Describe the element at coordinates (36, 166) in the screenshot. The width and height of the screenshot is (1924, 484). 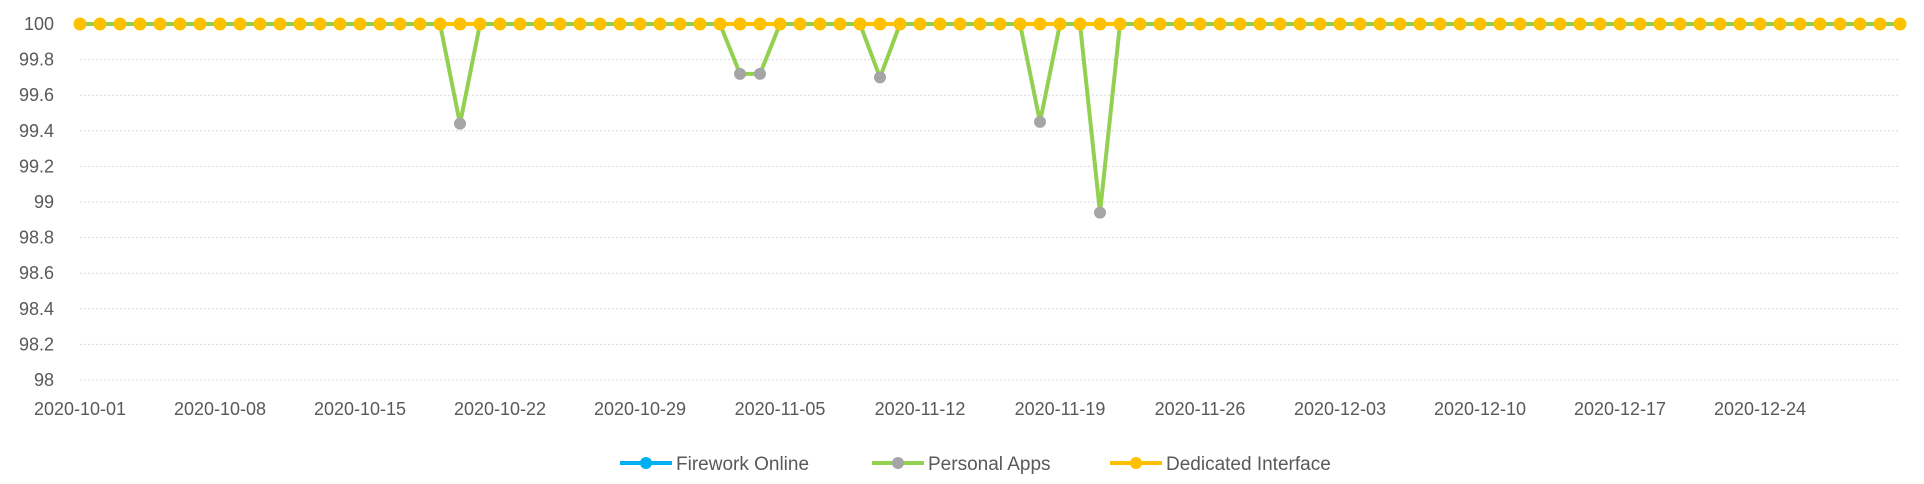
I see `y-tick-label: 99.2` at that location.